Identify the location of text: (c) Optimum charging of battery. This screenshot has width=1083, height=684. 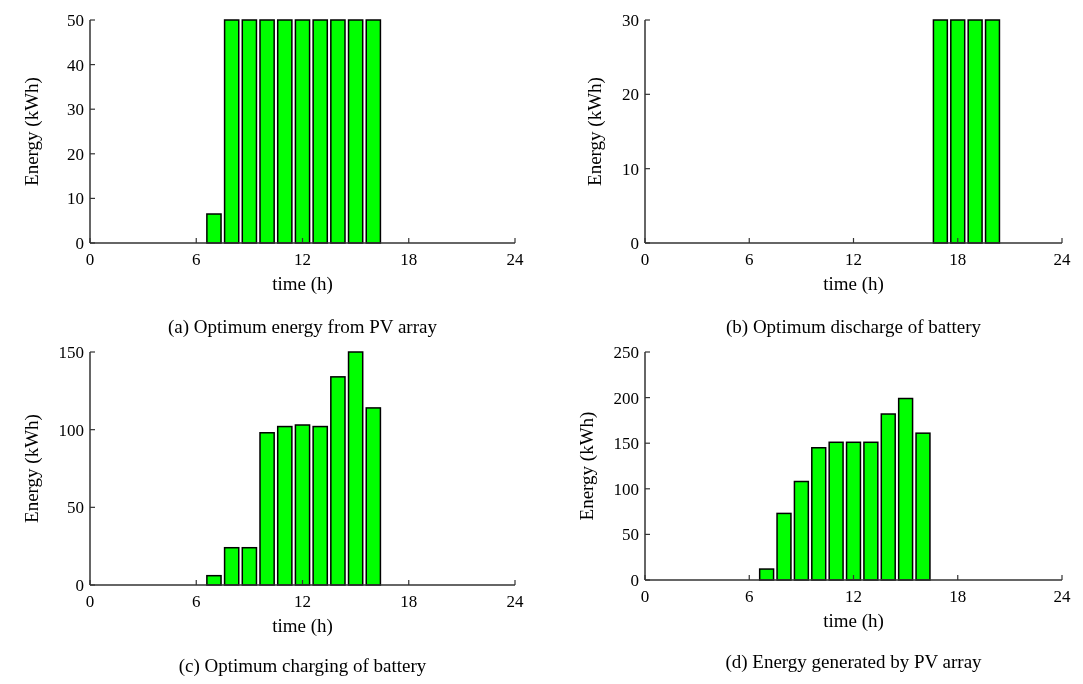
(302, 666).